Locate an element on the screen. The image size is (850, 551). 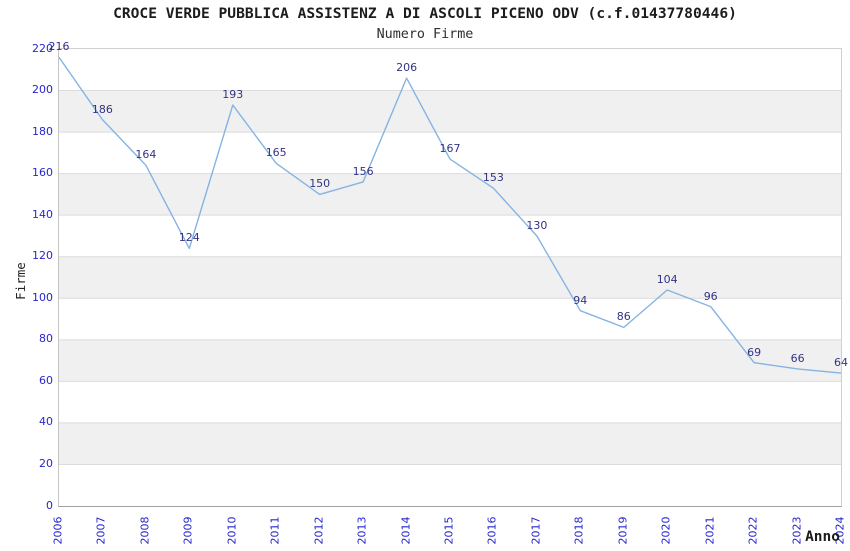
y-tick-label: 160 is located at coordinates (42, 173).